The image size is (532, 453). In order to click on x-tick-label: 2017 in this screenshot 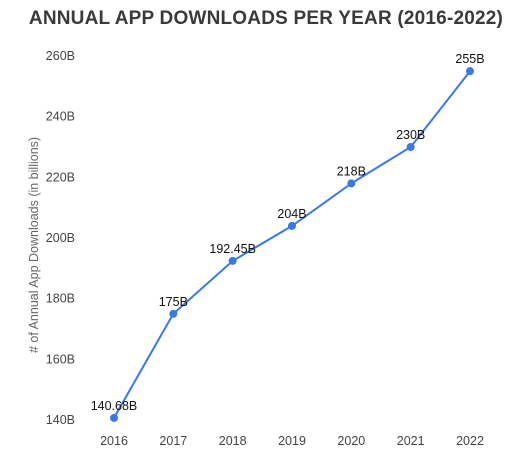, I will do `click(173, 441)`.